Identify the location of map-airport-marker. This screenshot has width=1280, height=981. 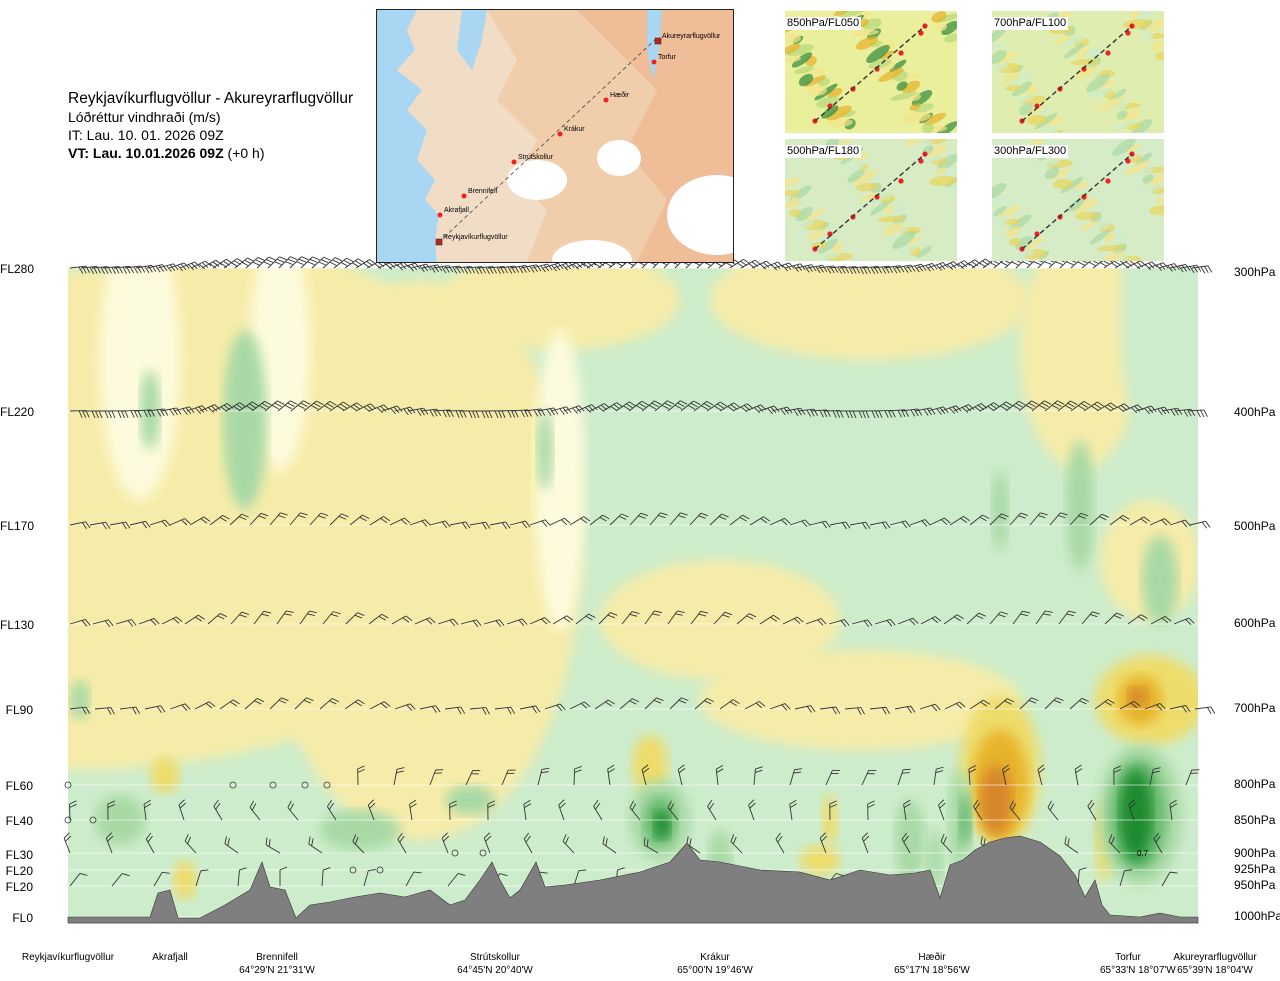
(658, 41).